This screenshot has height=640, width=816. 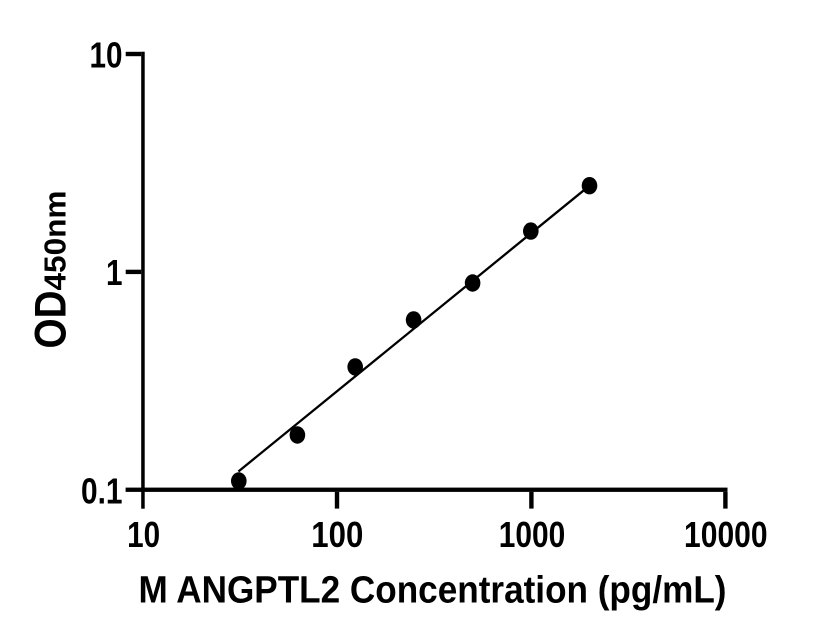 What do you see at coordinates (51, 320) in the screenshot?
I see `svg-text: OD` at bounding box center [51, 320].